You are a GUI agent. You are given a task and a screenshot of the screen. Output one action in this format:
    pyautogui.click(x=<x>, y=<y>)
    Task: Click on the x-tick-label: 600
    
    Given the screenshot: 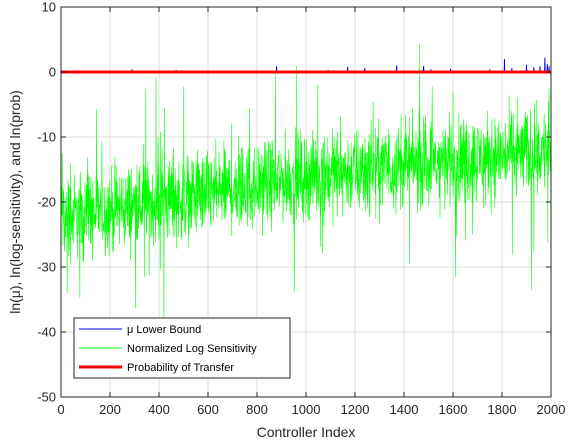 What is the action you would take?
    pyautogui.click(x=208, y=409)
    